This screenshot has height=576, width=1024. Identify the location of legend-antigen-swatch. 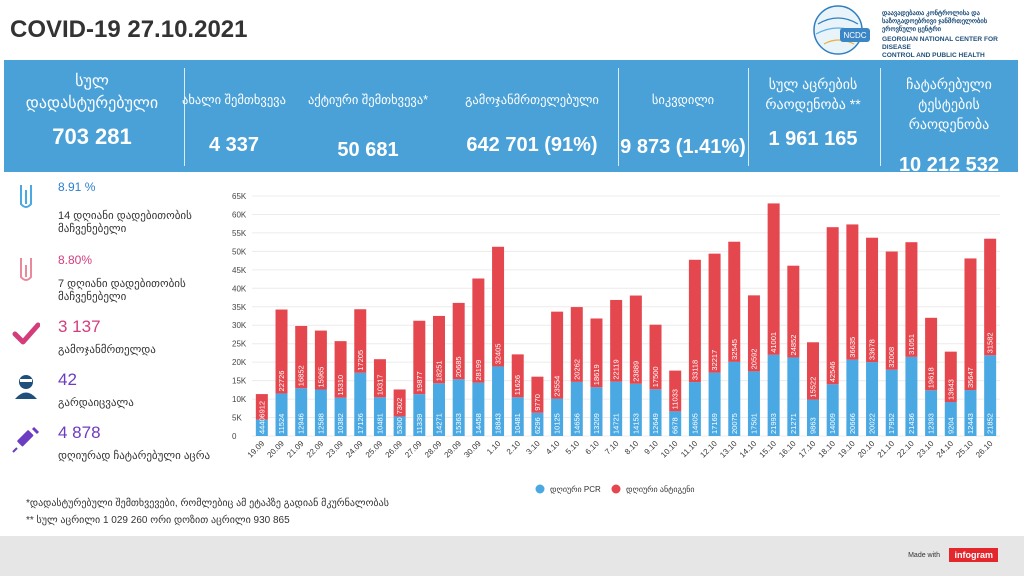
(616, 489).